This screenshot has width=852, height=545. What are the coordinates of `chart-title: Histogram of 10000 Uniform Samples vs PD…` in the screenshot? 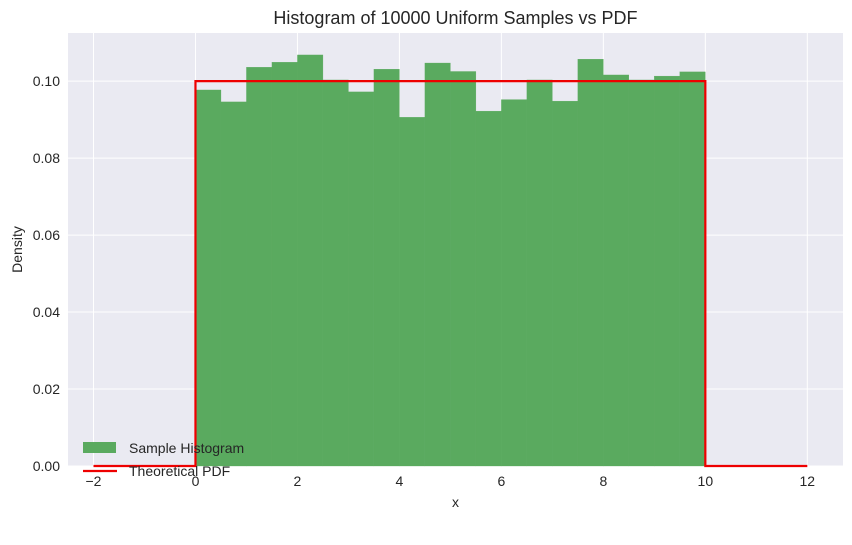 It's located at (455, 18).